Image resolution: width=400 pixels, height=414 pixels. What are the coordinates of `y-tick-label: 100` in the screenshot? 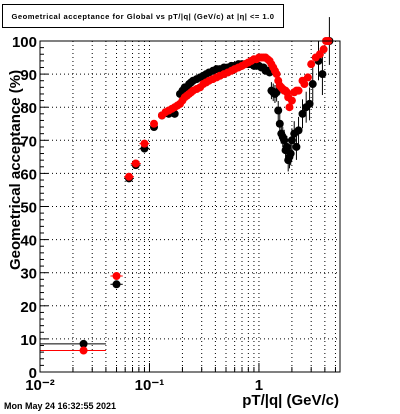 It's located at (24, 42).